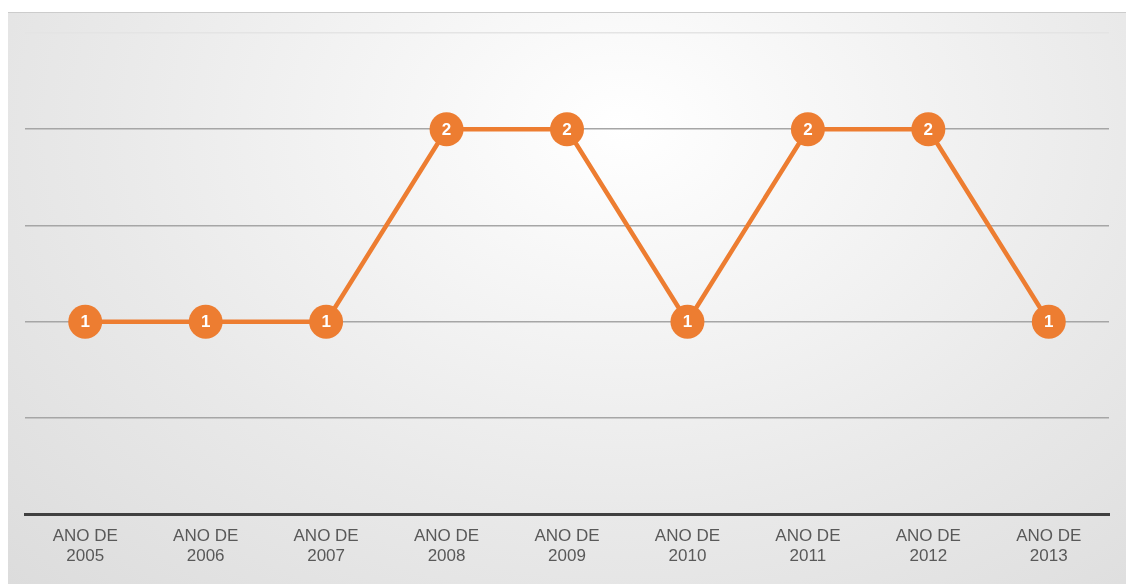 The height and width of the screenshot is (584, 1134). I want to click on x-tick-label: ANO DE 2006, so click(206, 546).